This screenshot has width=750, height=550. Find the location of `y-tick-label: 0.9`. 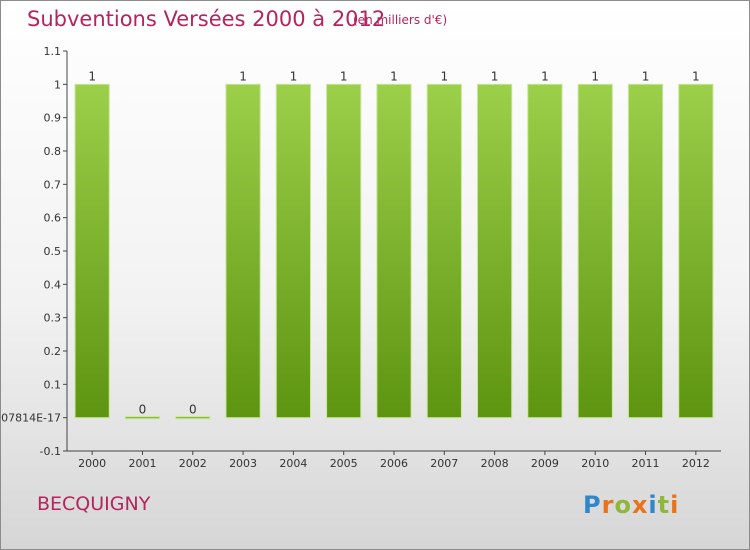

y-tick-label: 0.9 is located at coordinates (53, 118).